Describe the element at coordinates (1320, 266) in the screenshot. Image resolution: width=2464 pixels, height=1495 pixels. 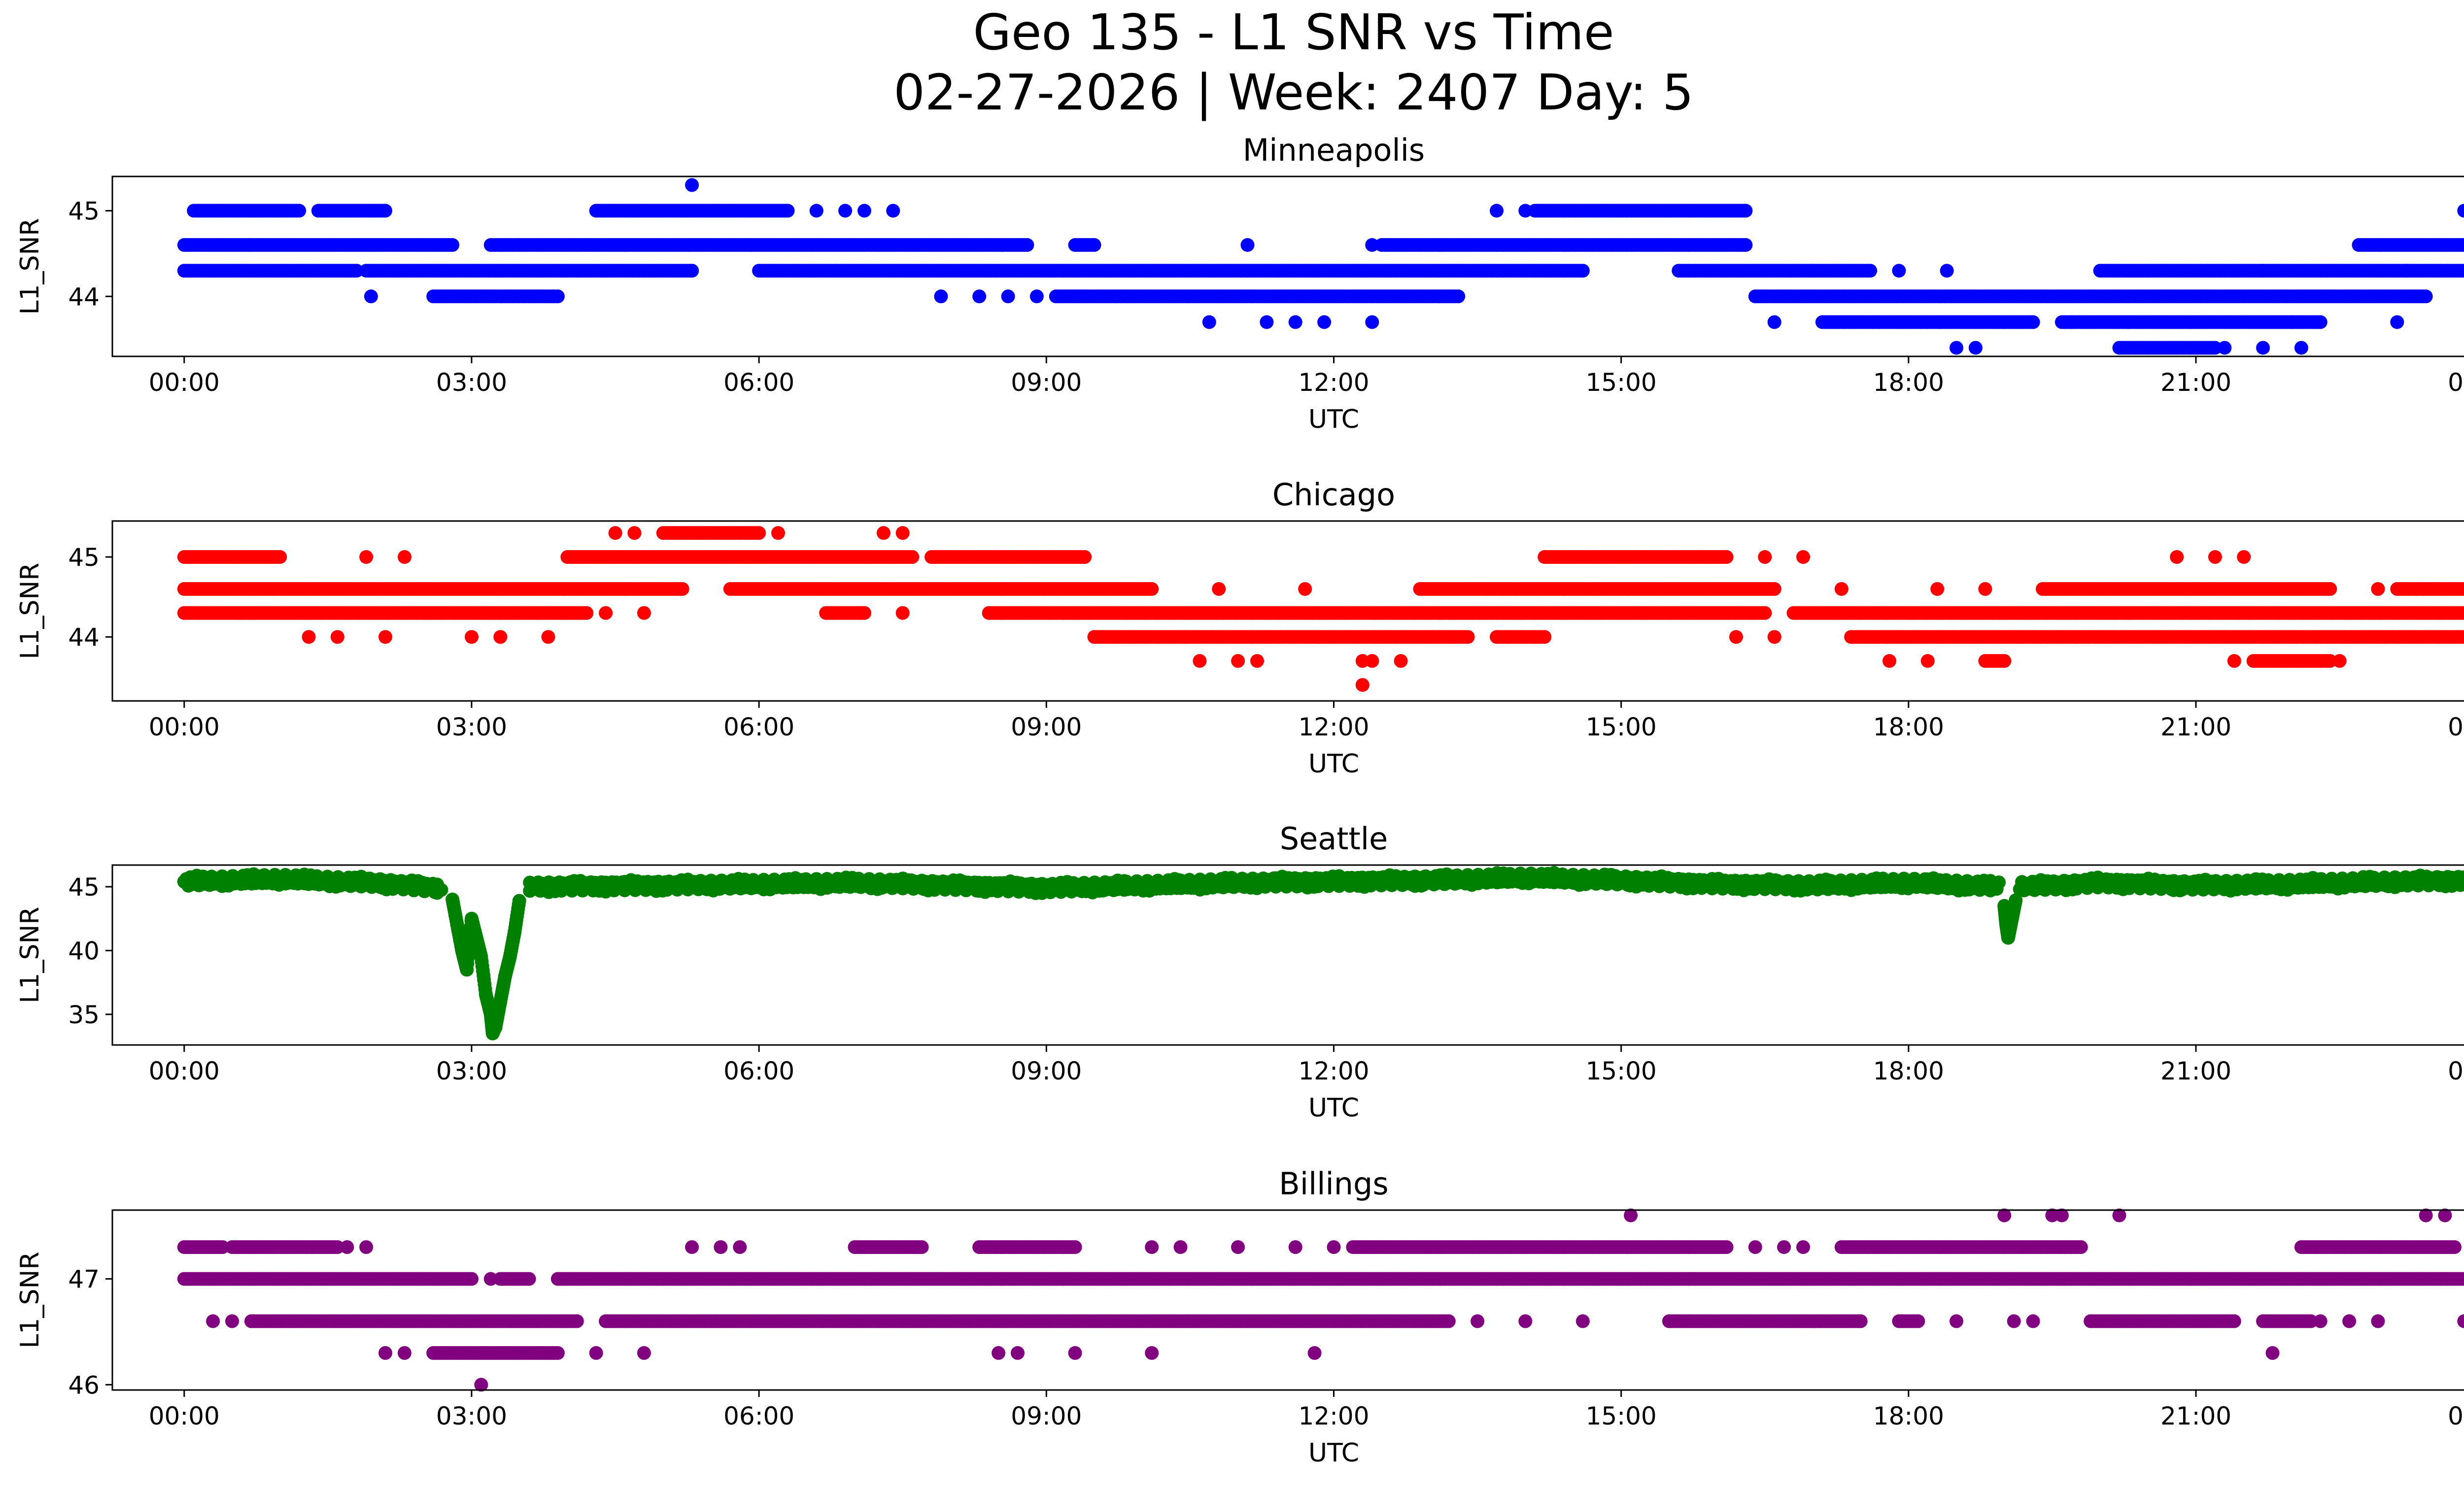
I see `data-points-minneapolis` at that location.